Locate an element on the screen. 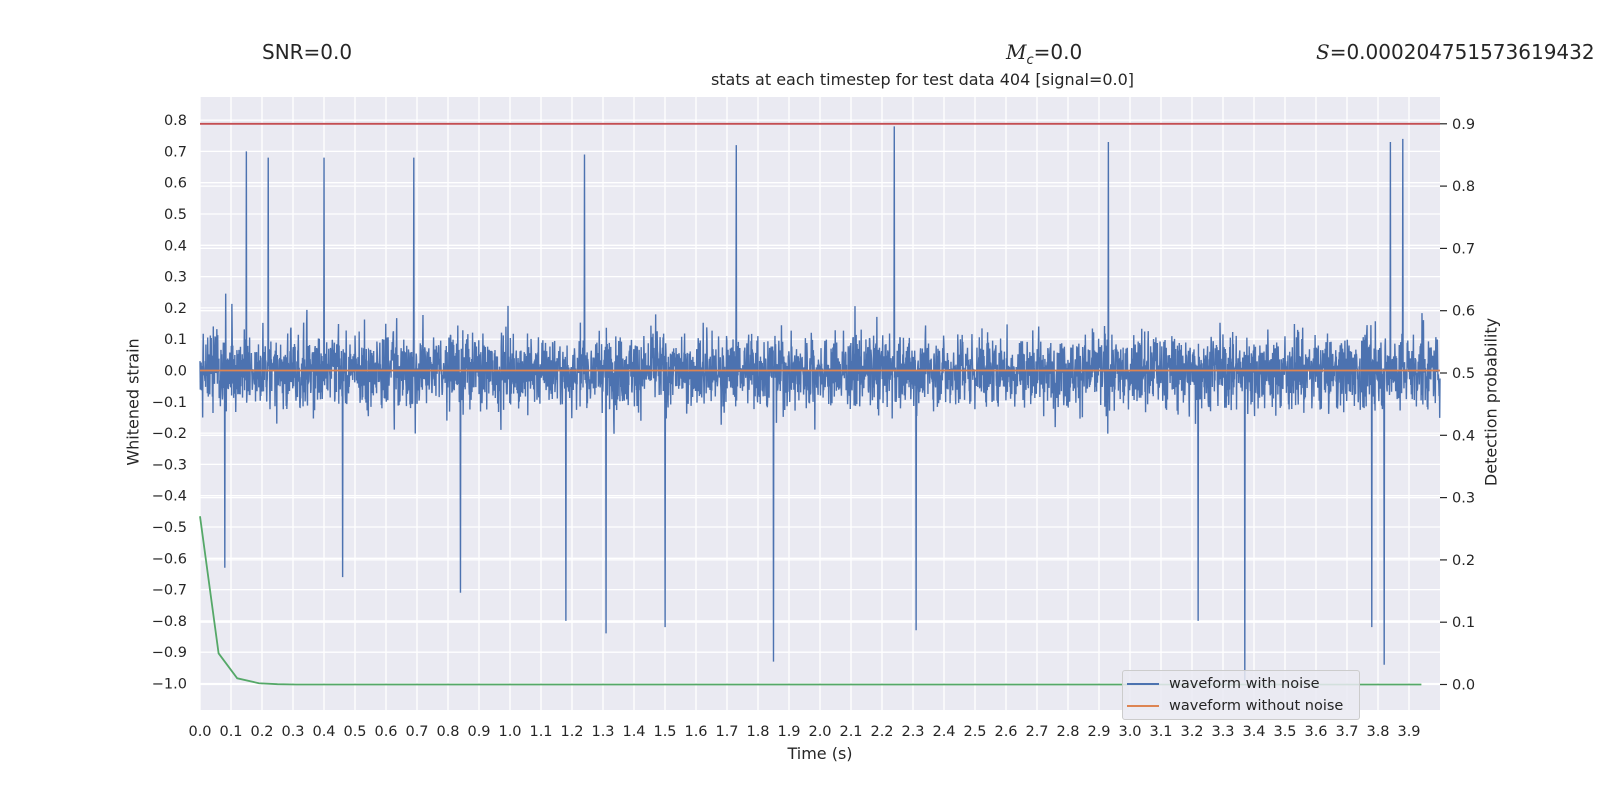 The width and height of the screenshot is (1600, 800). x-tick-label: 0.7 is located at coordinates (416, 732).